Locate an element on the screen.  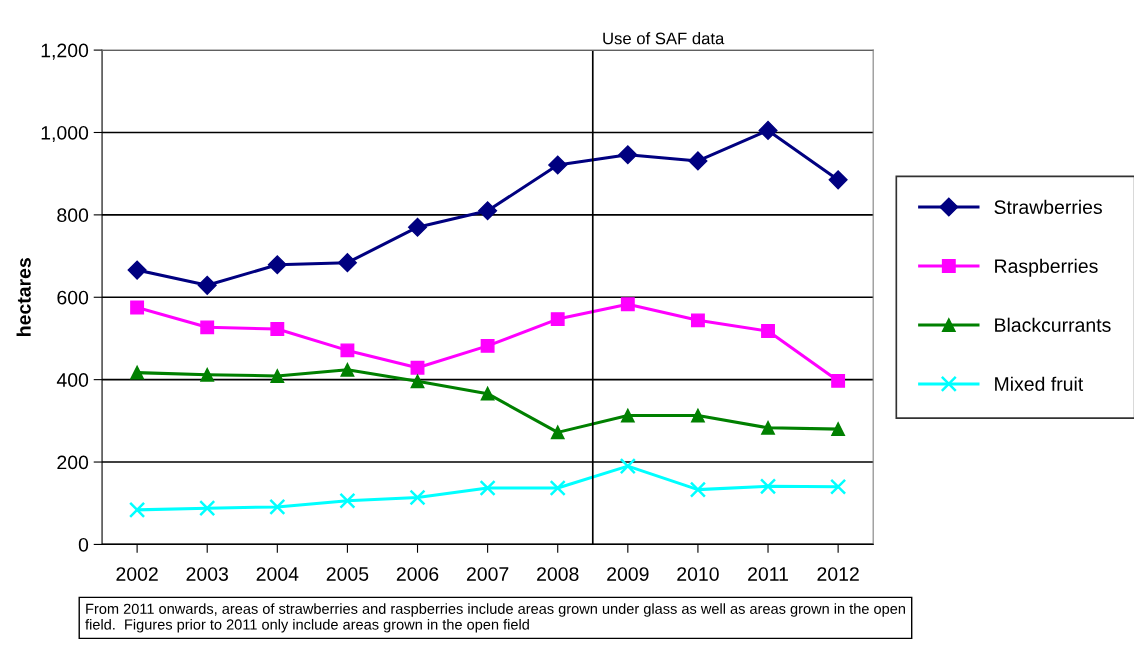
y-tick-label: 200 is located at coordinates (73, 462).